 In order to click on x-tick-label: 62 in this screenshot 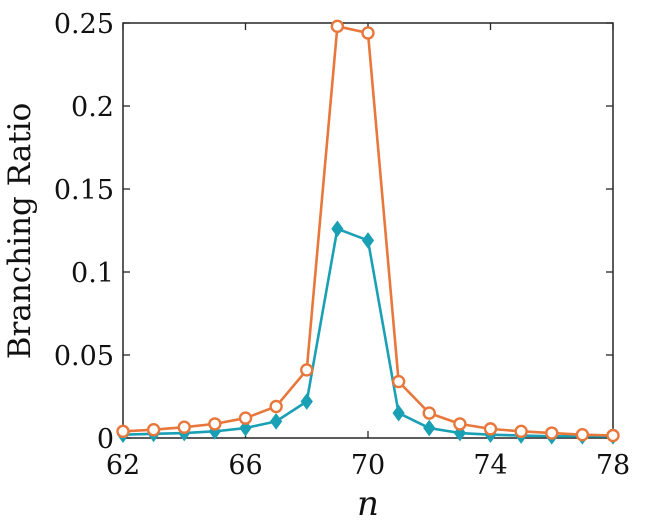, I will do `click(123, 465)`.